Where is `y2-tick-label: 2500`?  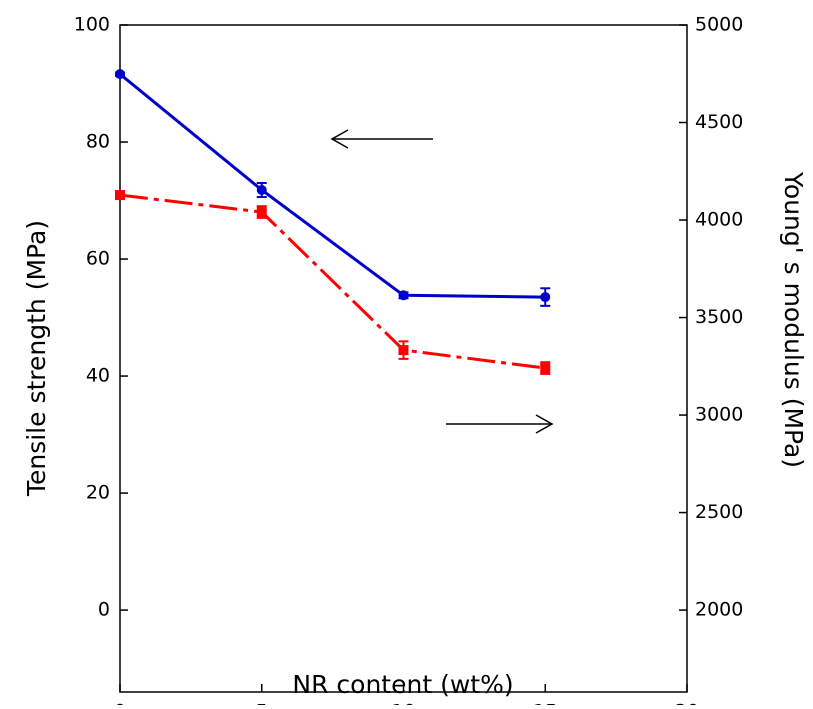
y2-tick-label: 2500 is located at coordinates (719, 512).